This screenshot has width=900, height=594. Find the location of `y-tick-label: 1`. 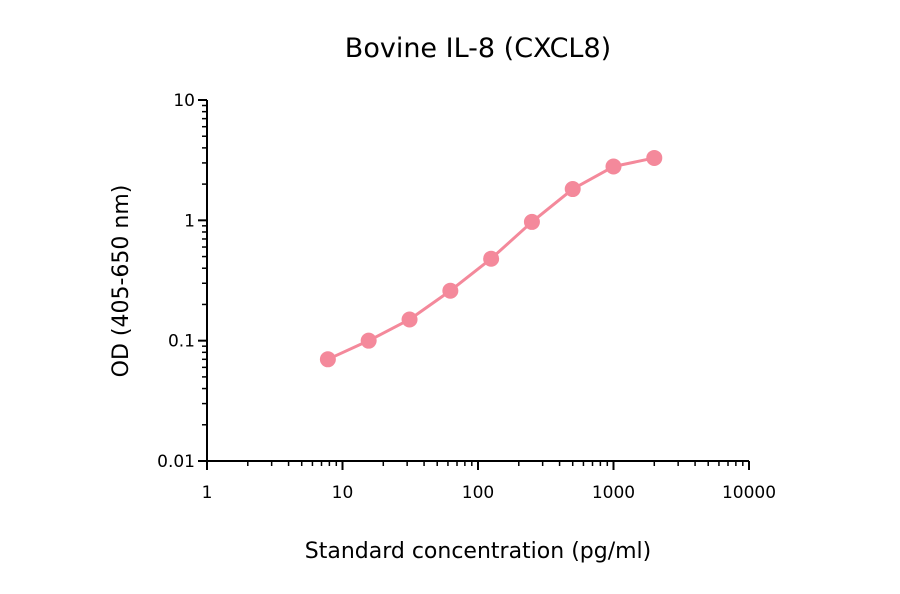

y-tick-label: 1 is located at coordinates (189, 221).